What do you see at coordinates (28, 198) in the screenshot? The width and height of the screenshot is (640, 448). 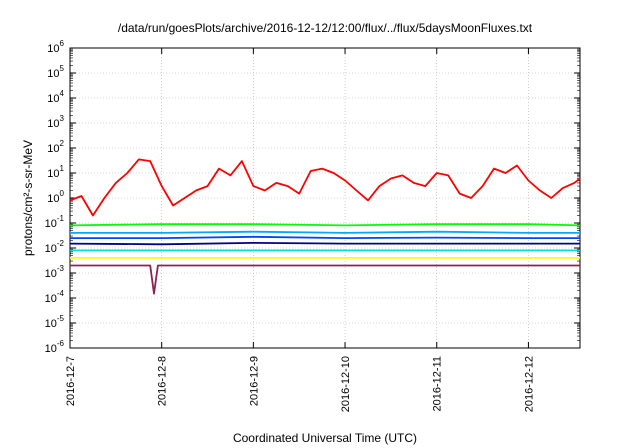 I see `y-axis-label: protons/cm²-s-sr-MeV` at bounding box center [28, 198].